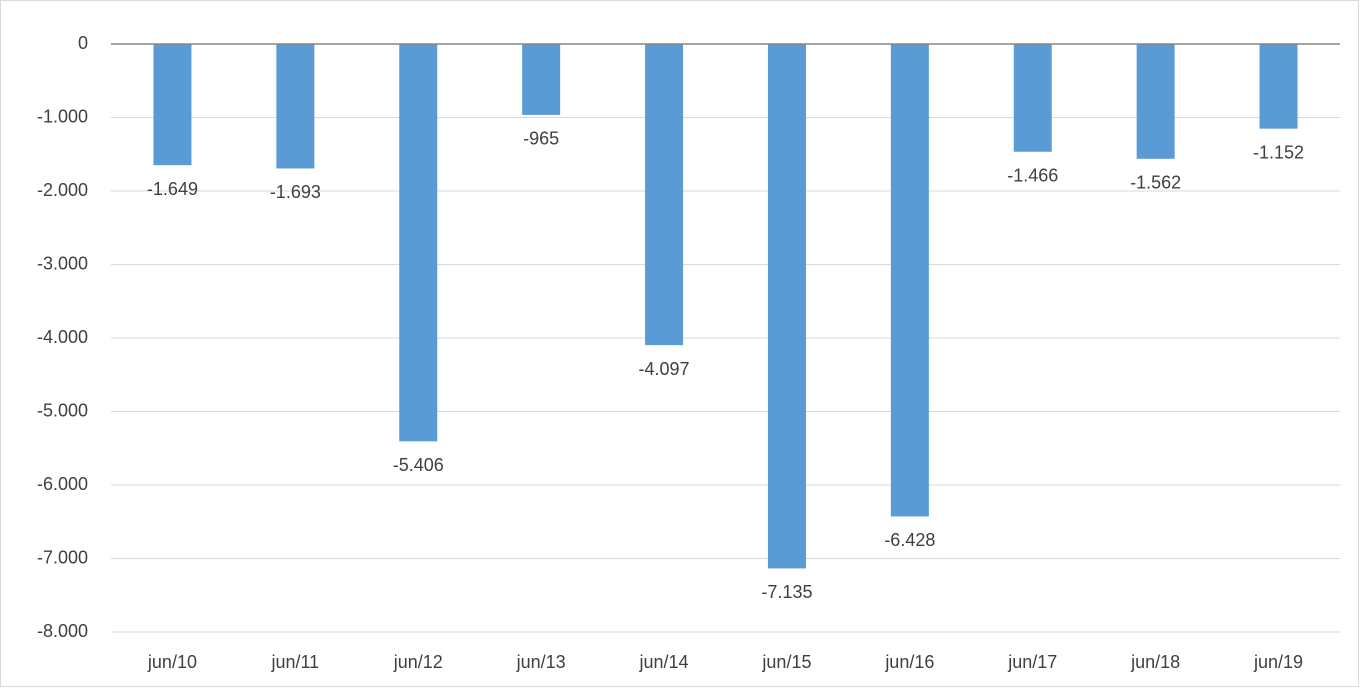 The image size is (1360, 688). What do you see at coordinates (1032, 662) in the screenshot?
I see `x-tick-label: jun/17` at bounding box center [1032, 662].